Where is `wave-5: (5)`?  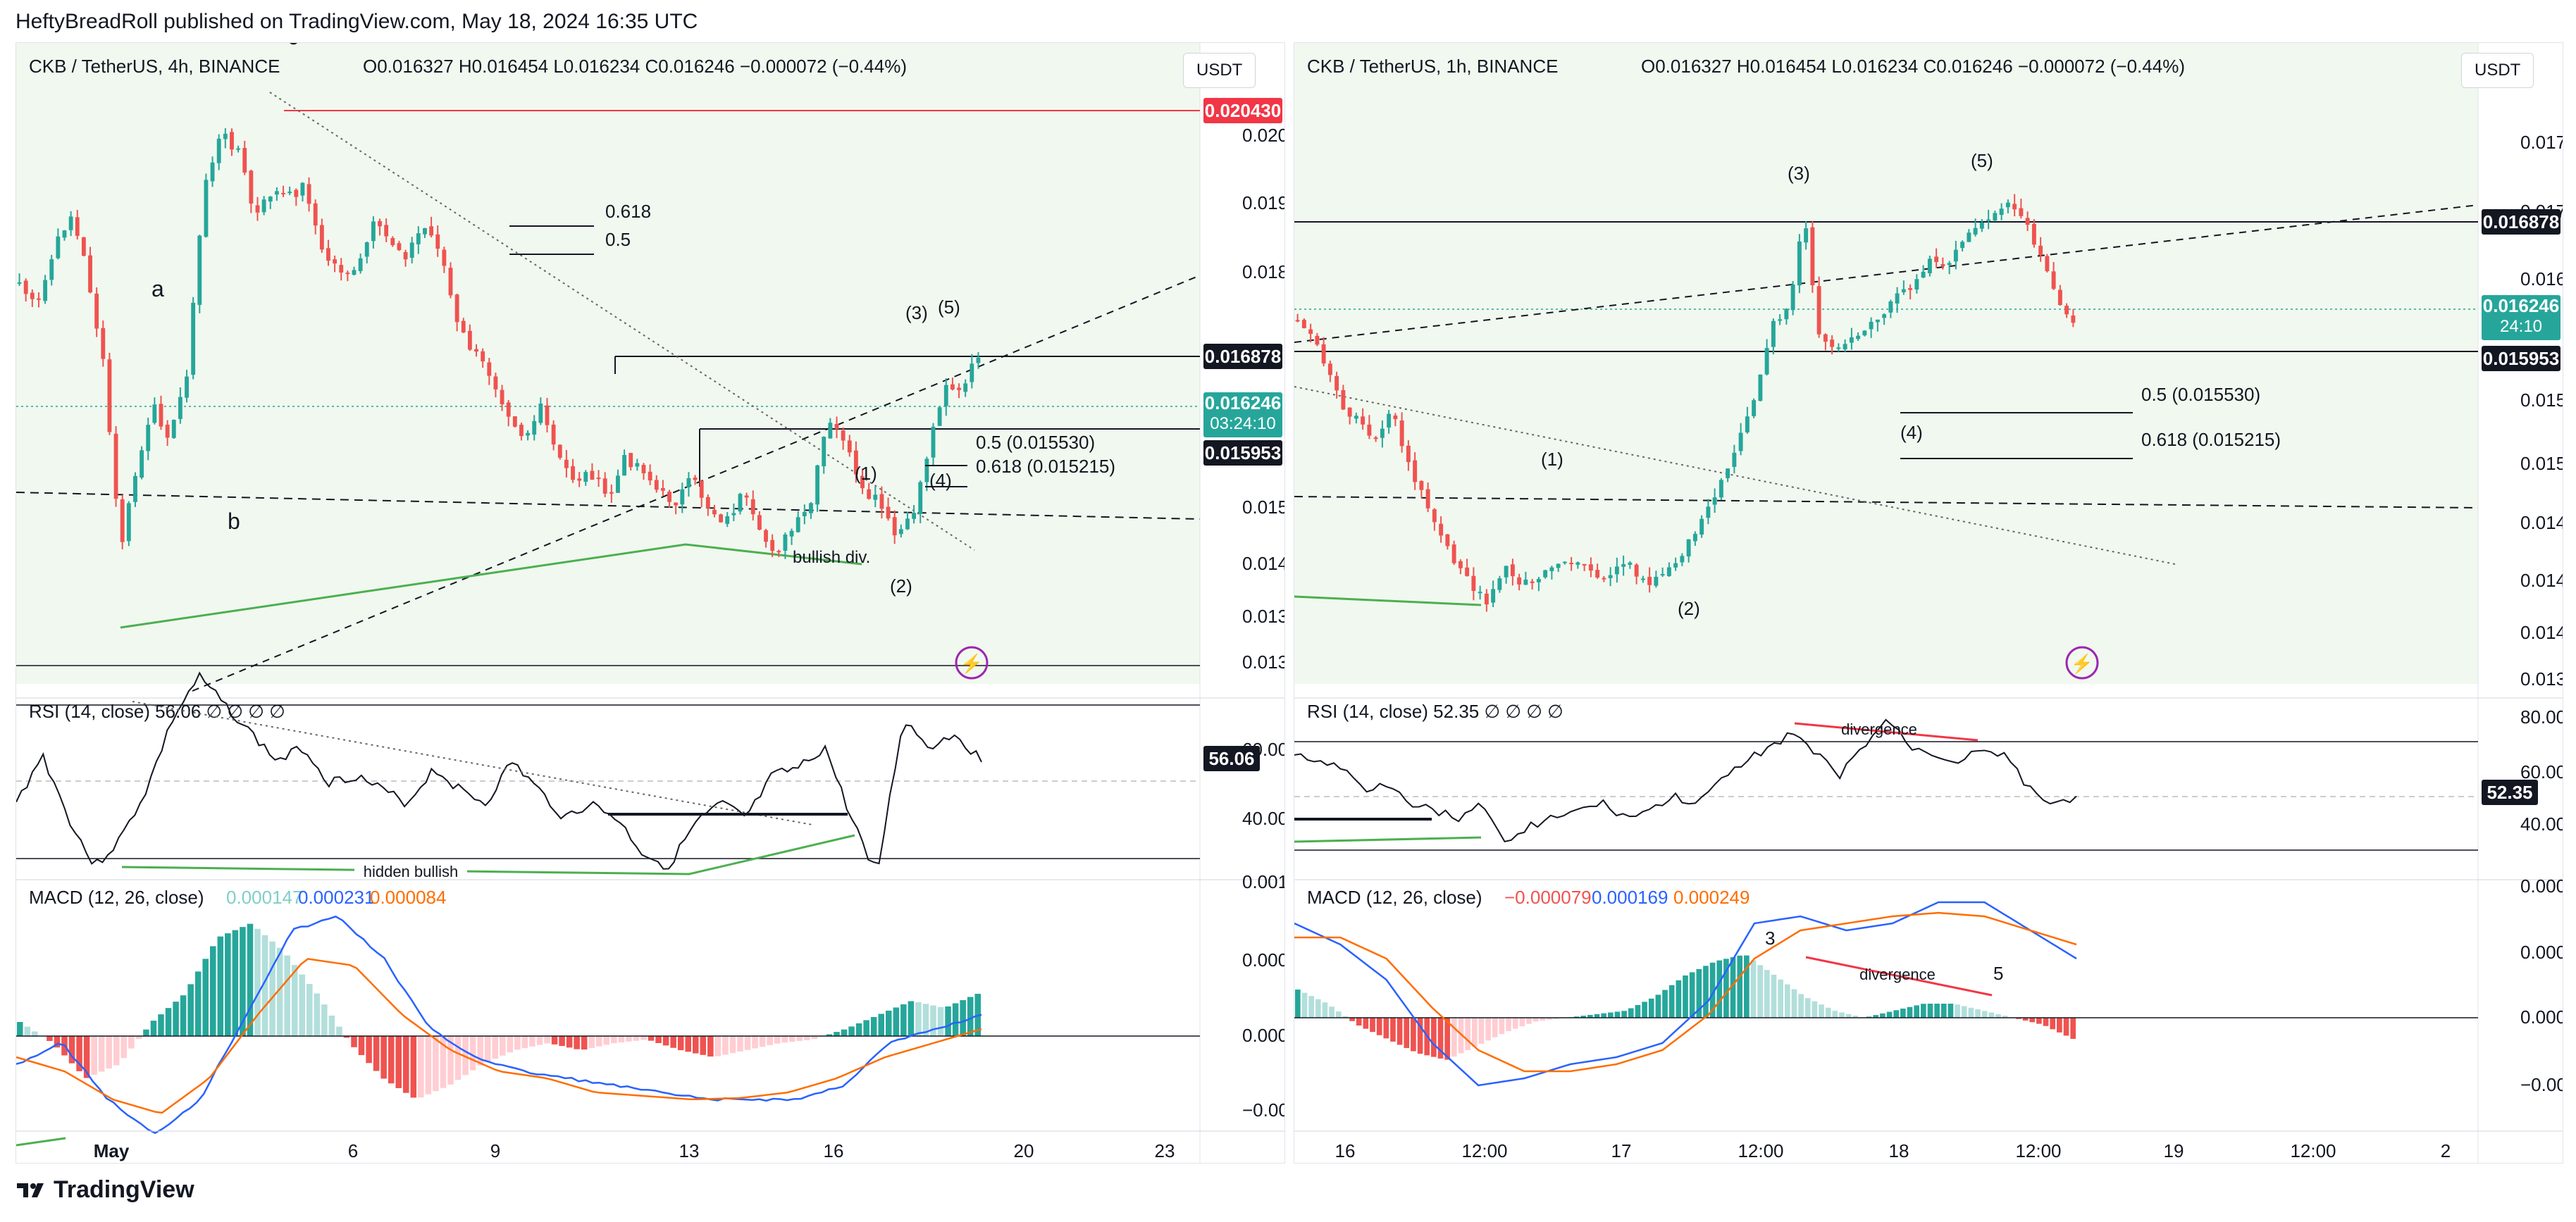
wave-5: (5) is located at coordinates (1982, 160).